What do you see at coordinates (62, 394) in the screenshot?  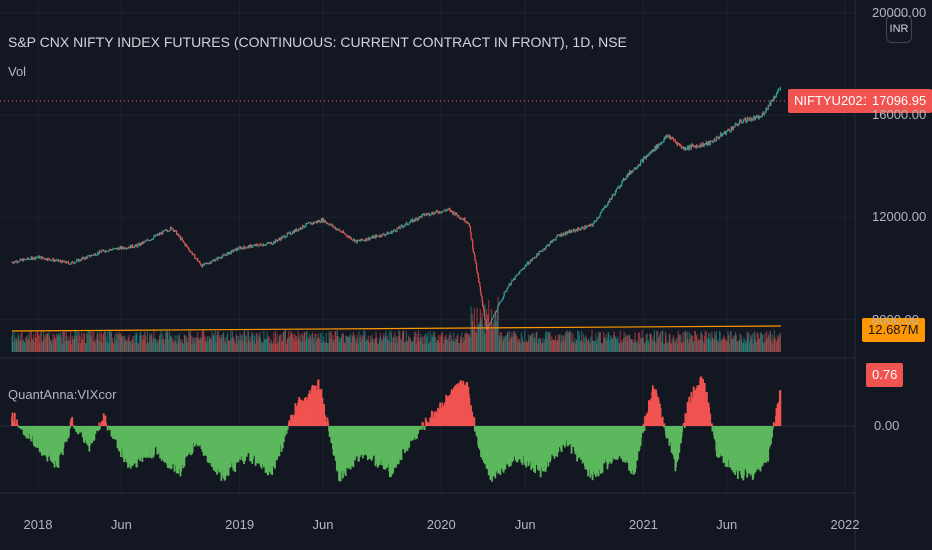 I see `indicator-label: QuantAnna:VIXcor` at bounding box center [62, 394].